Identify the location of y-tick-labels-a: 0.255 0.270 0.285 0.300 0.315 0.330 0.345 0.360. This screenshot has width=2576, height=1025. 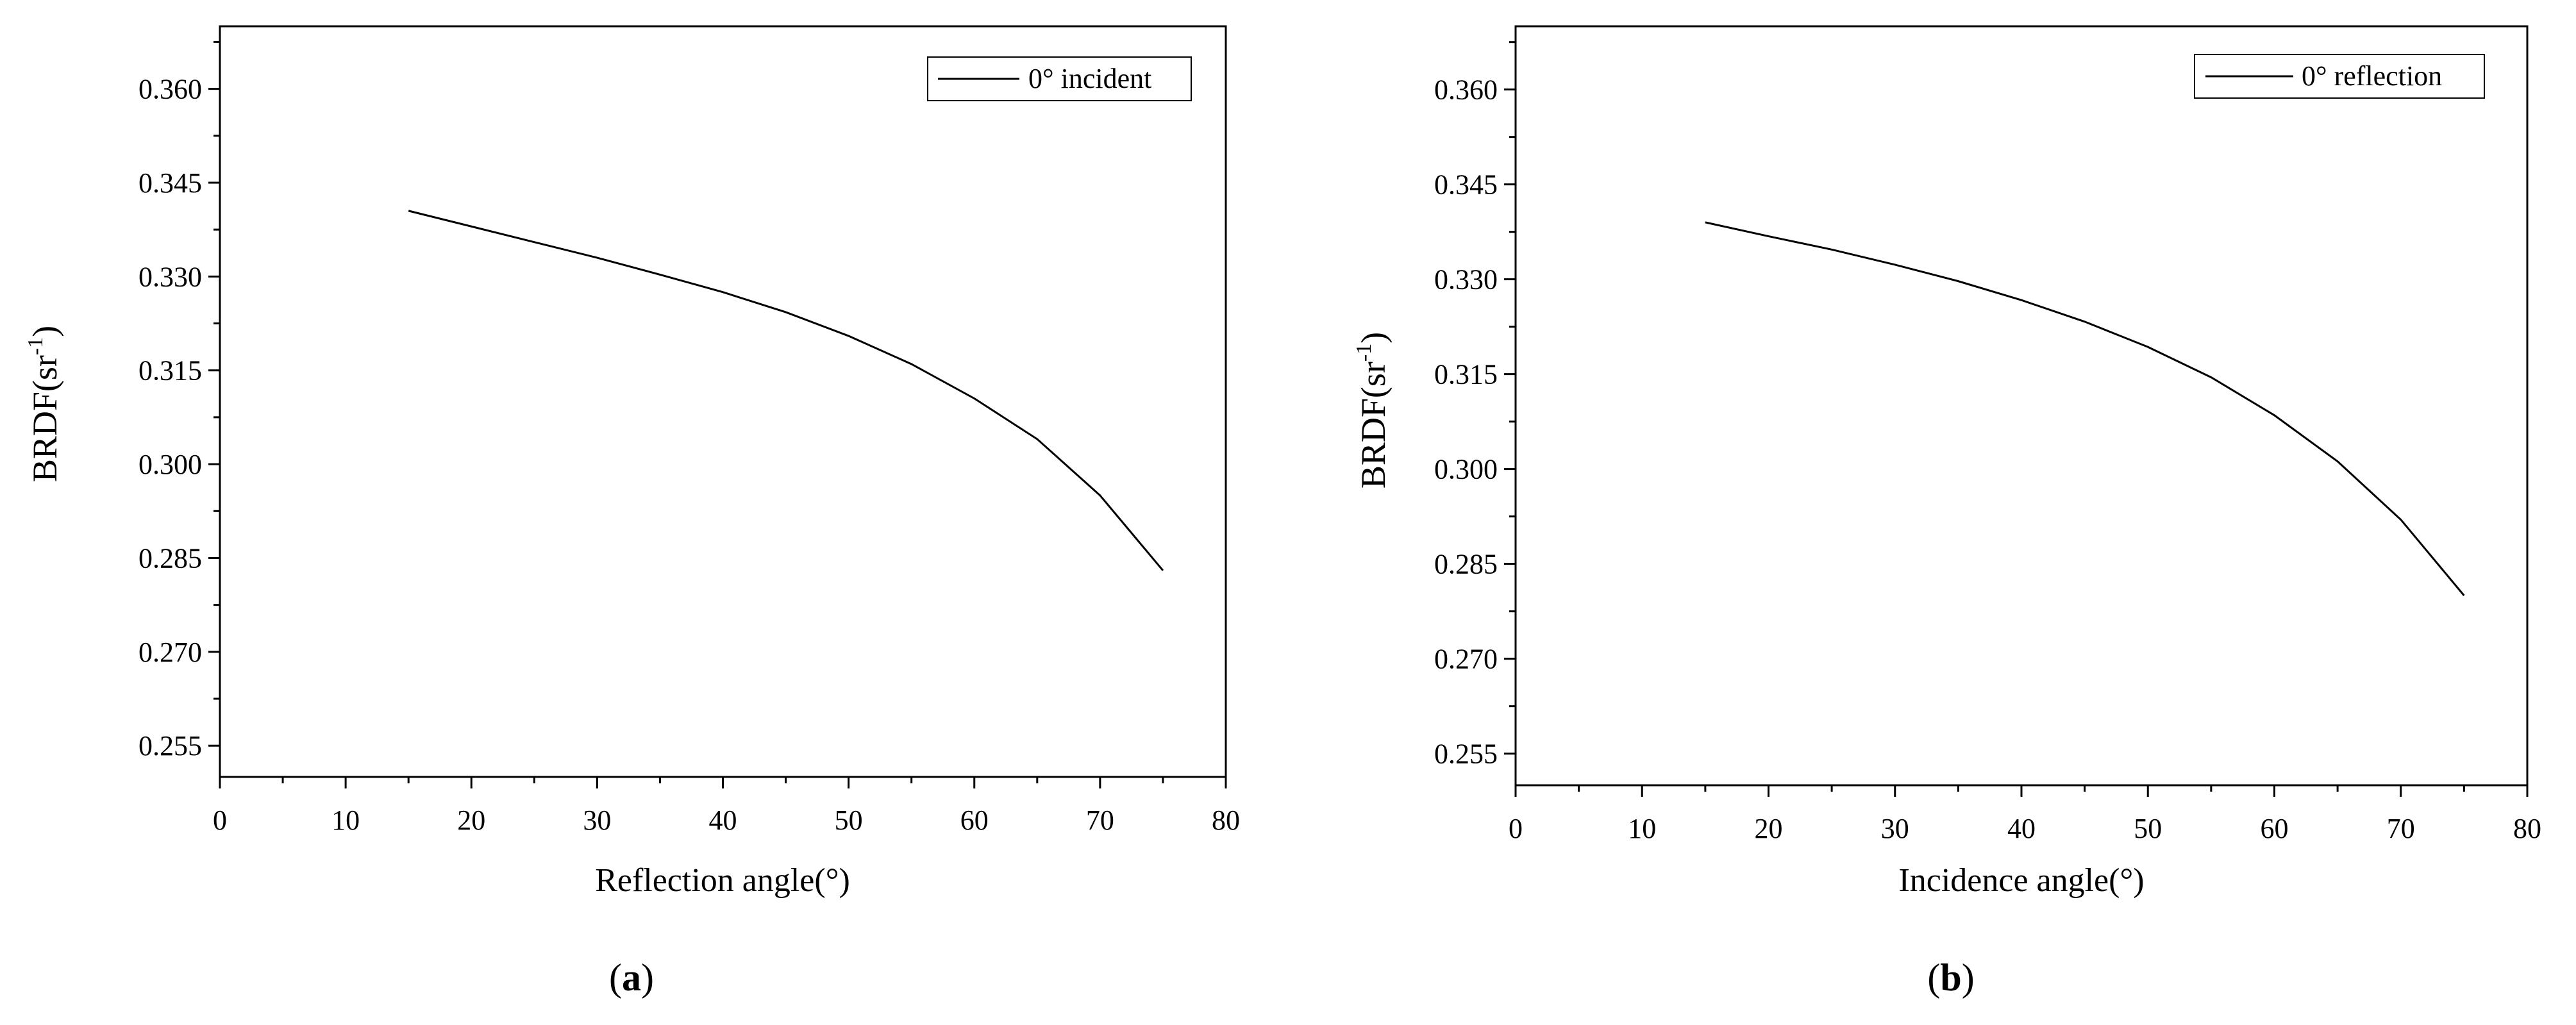
(170, 418).